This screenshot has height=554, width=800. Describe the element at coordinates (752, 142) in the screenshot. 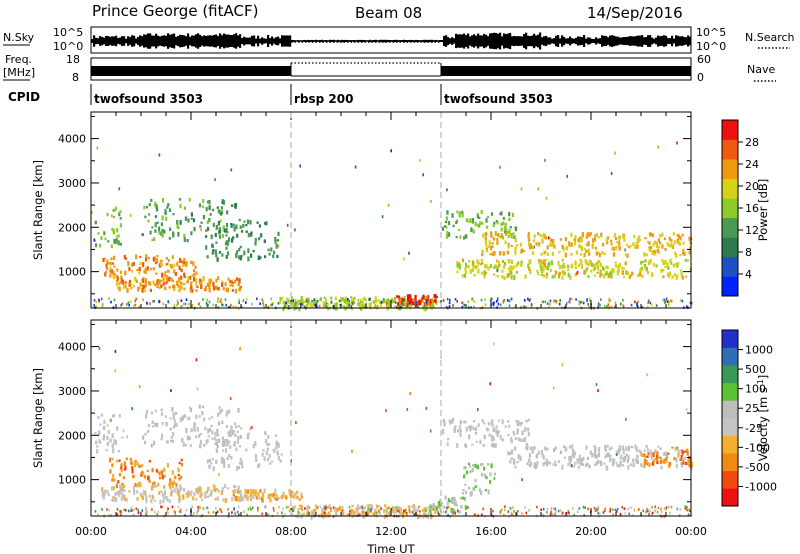

I see `cb1-tick-0: 28` at that location.